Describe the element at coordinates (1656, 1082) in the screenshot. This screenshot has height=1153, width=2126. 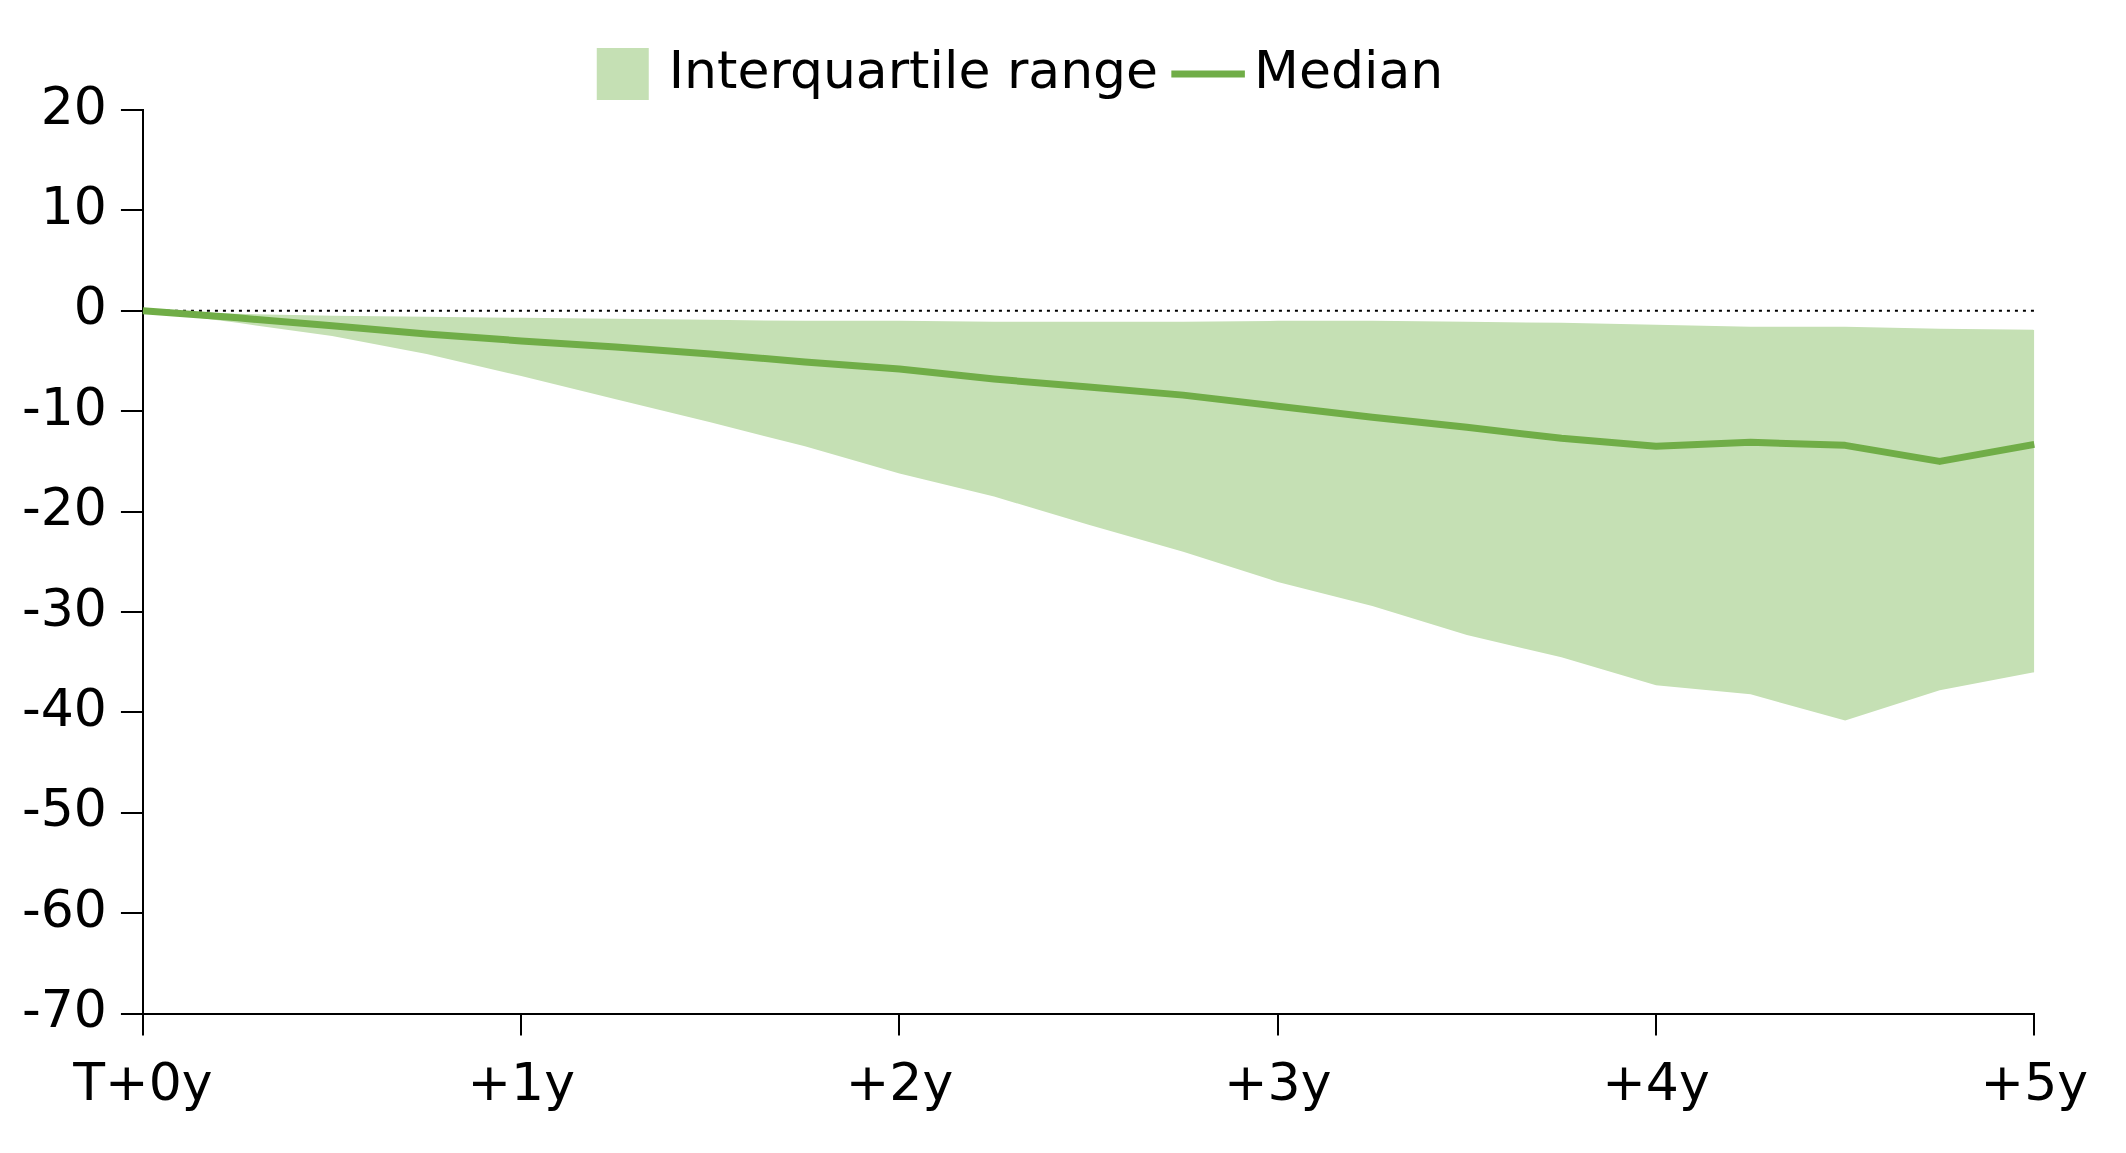
I see `x-tick-label: +4y` at that location.